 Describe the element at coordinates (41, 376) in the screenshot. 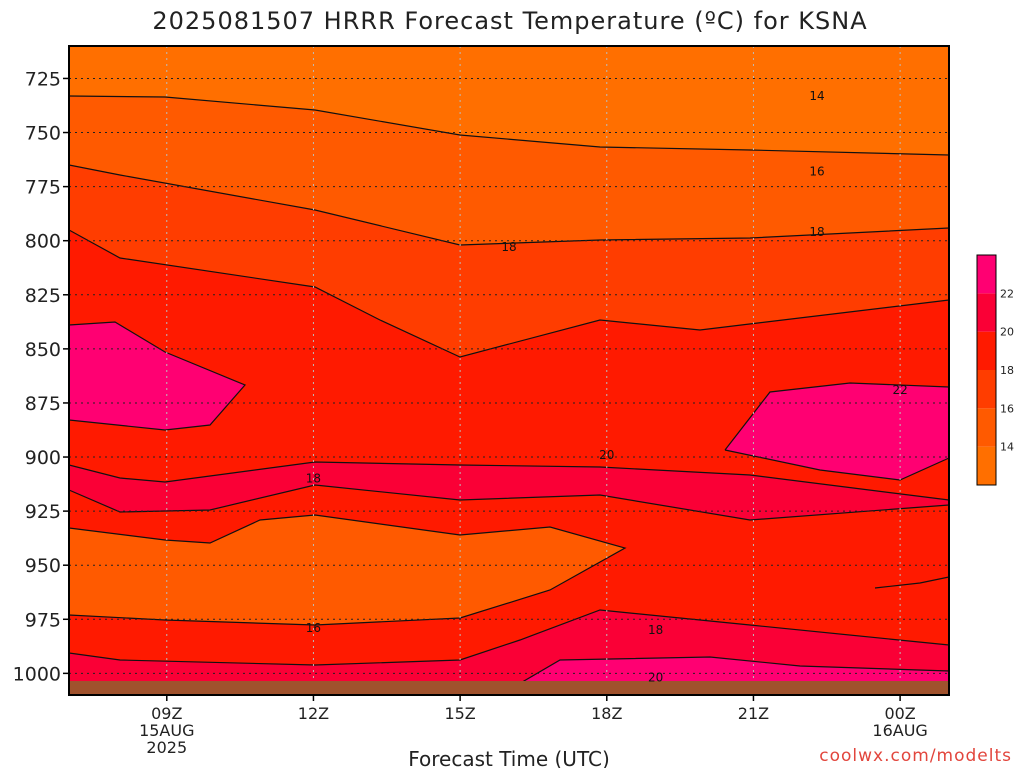

I see `y-axis: 725 750 775 800 825 850 875 900 925 950 975 1000` at that location.